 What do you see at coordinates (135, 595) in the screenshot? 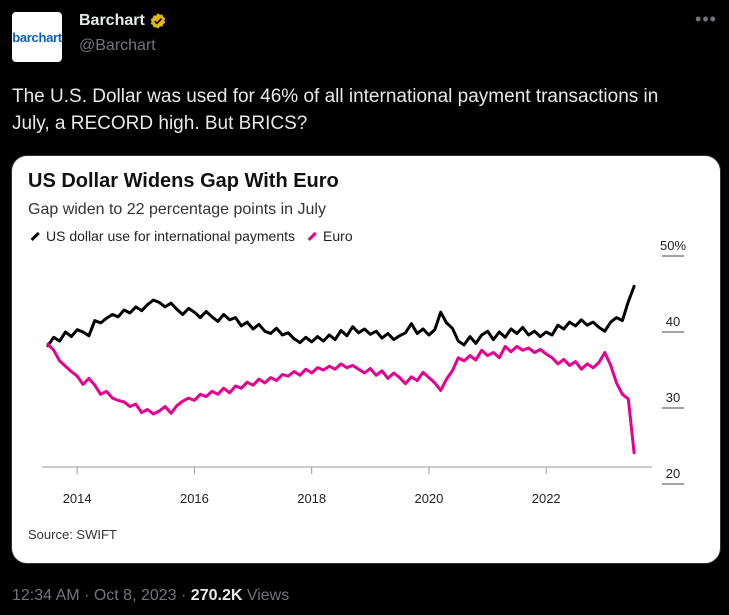
I see `tweet-date: Oct 8, 2023` at bounding box center [135, 595].